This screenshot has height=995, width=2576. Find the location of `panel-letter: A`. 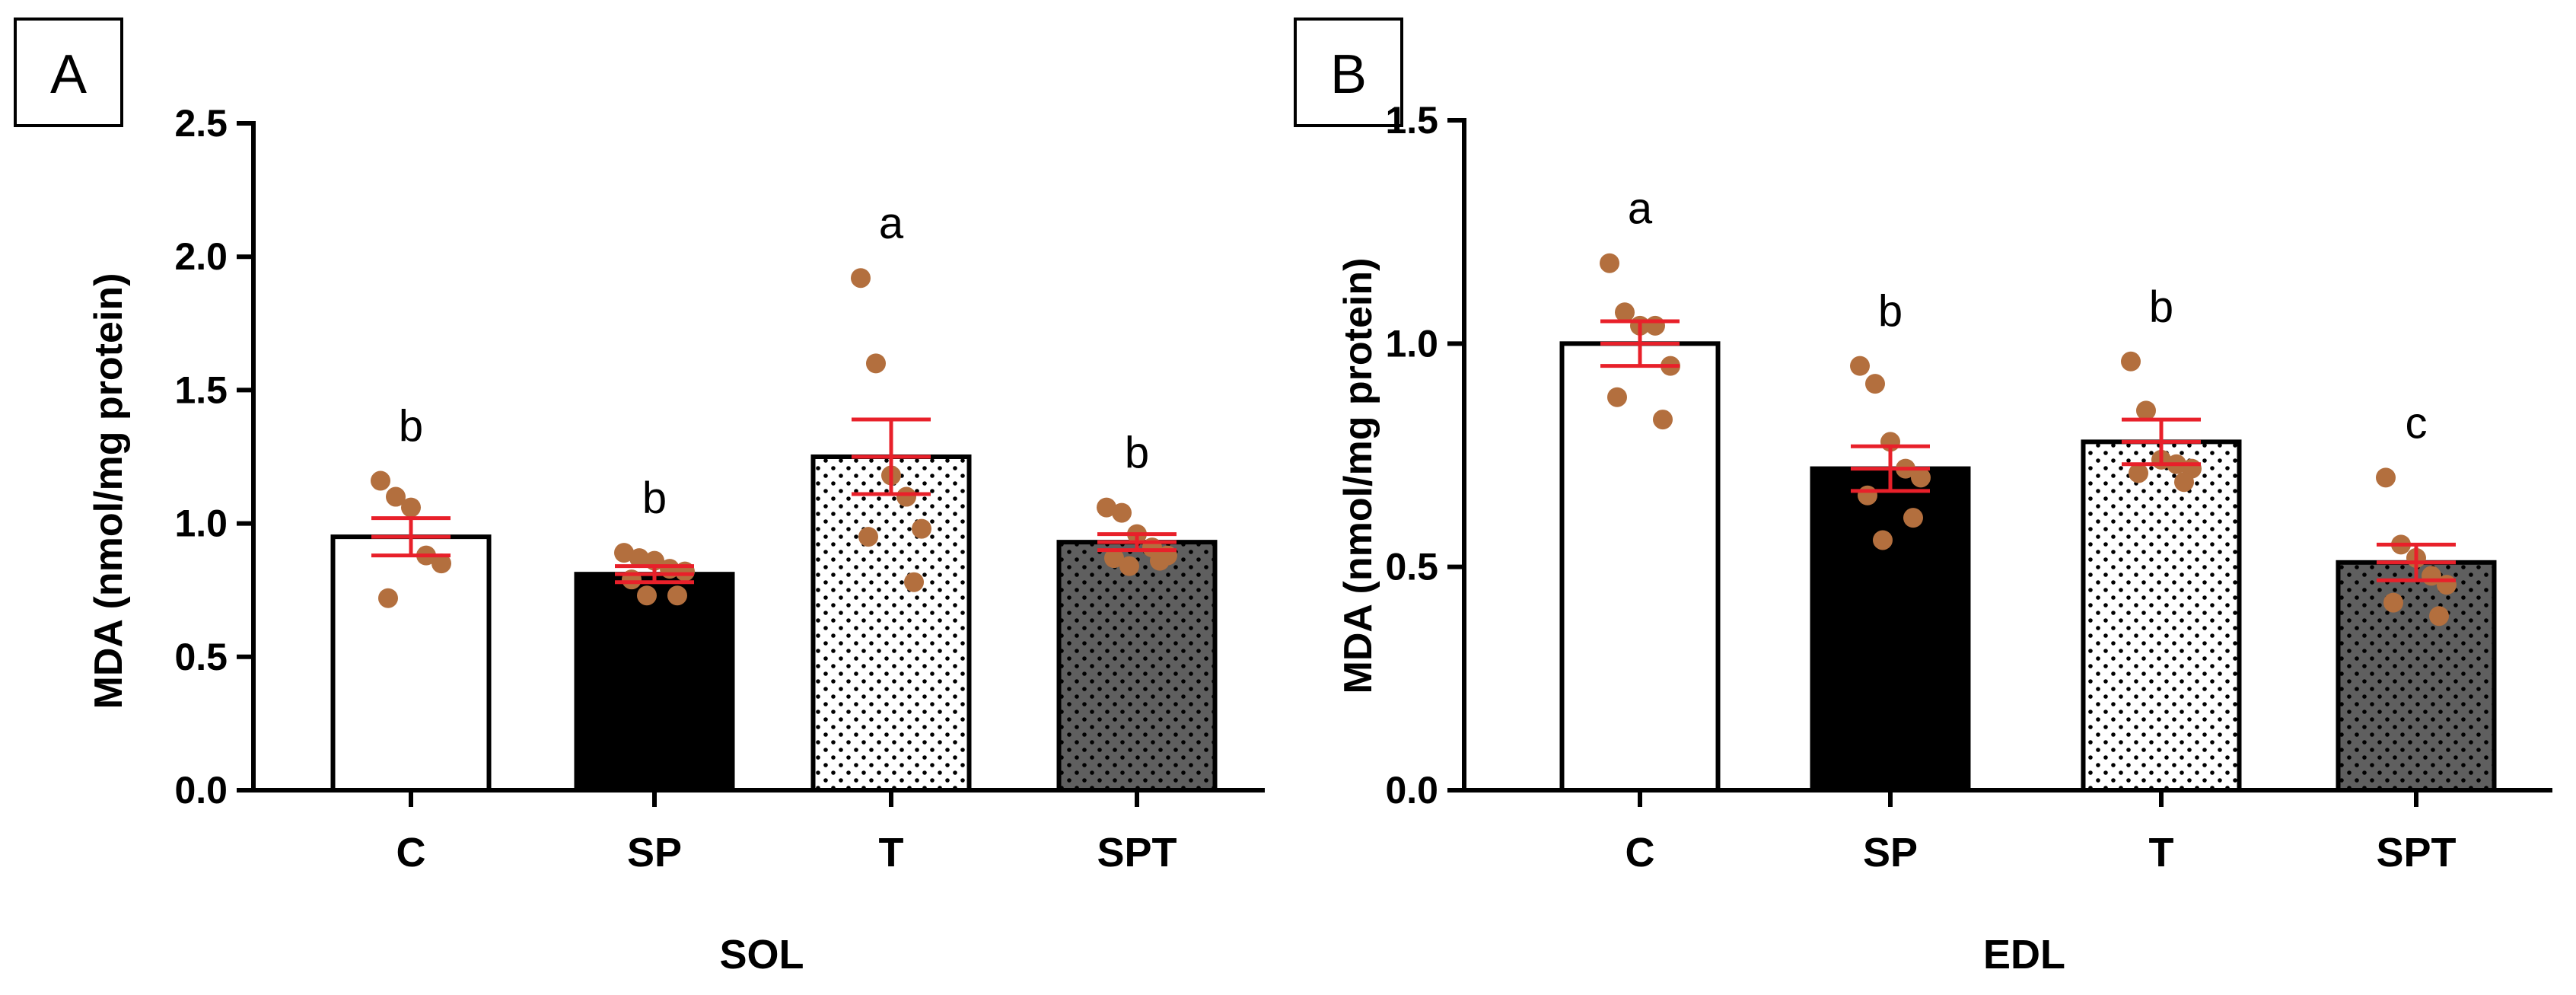

panel-letter: A is located at coordinates (68, 74).